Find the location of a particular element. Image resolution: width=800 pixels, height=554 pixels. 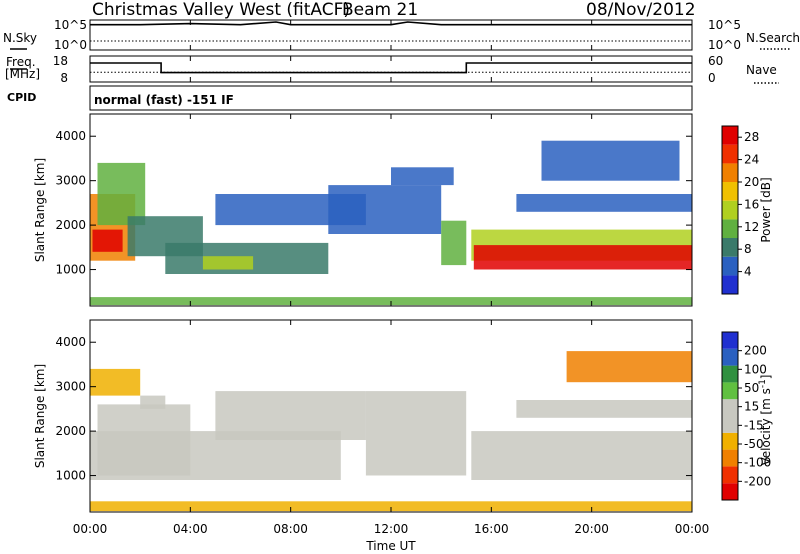

colorbar-tick-label: -15 is located at coordinates (754, 425).